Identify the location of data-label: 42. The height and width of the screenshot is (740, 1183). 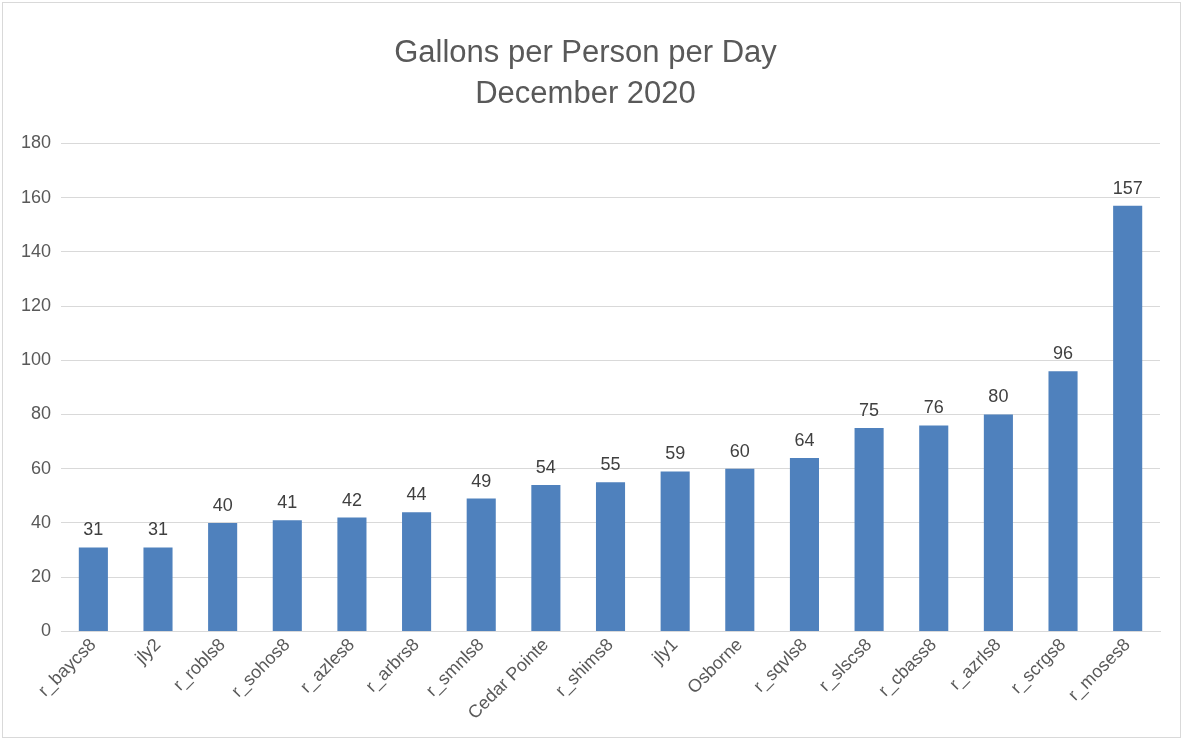
(351, 499).